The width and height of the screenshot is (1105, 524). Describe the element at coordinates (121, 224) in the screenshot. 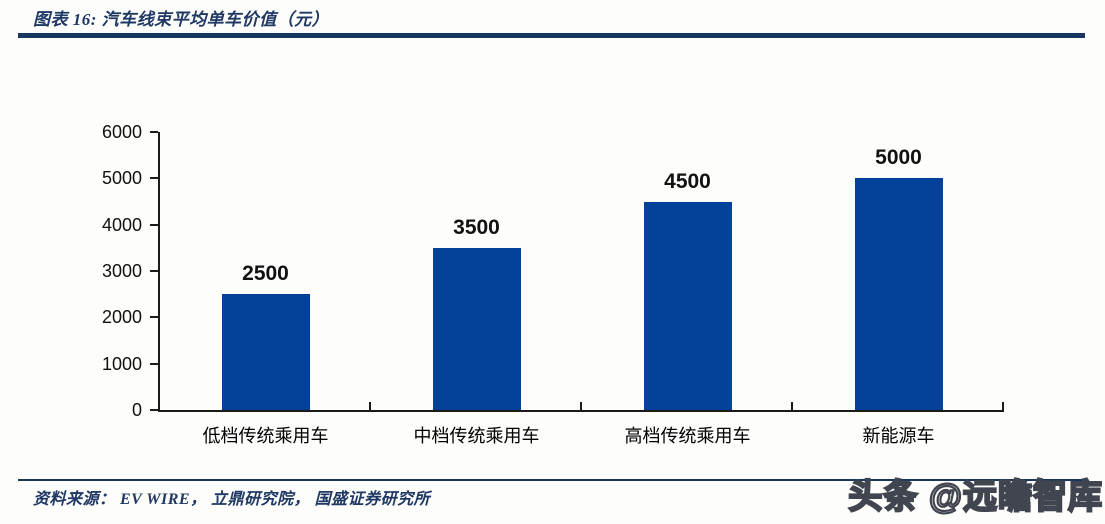

I see `y-axis-label: 4000` at that location.